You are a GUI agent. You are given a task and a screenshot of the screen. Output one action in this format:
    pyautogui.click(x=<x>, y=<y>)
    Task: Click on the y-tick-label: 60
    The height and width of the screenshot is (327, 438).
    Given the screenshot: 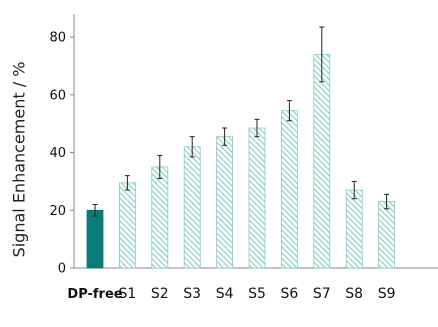 What is the action you would take?
    pyautogui.click(x=57, y=95)
    